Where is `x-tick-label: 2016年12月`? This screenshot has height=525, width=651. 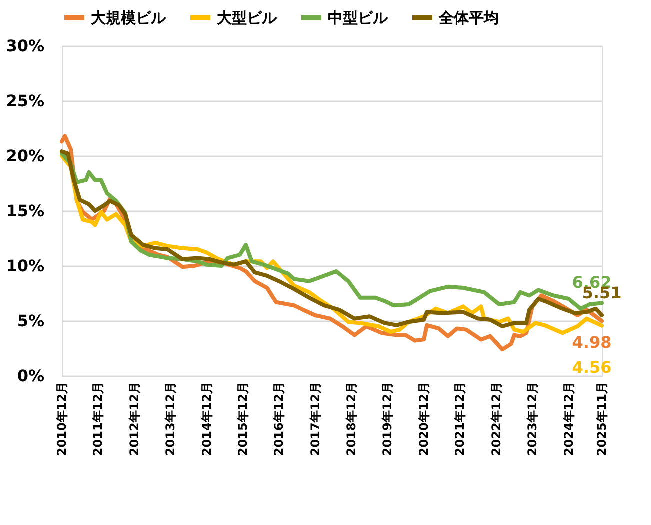 x-tick-label: 2016年12月 is located at coordinates (279, 419).